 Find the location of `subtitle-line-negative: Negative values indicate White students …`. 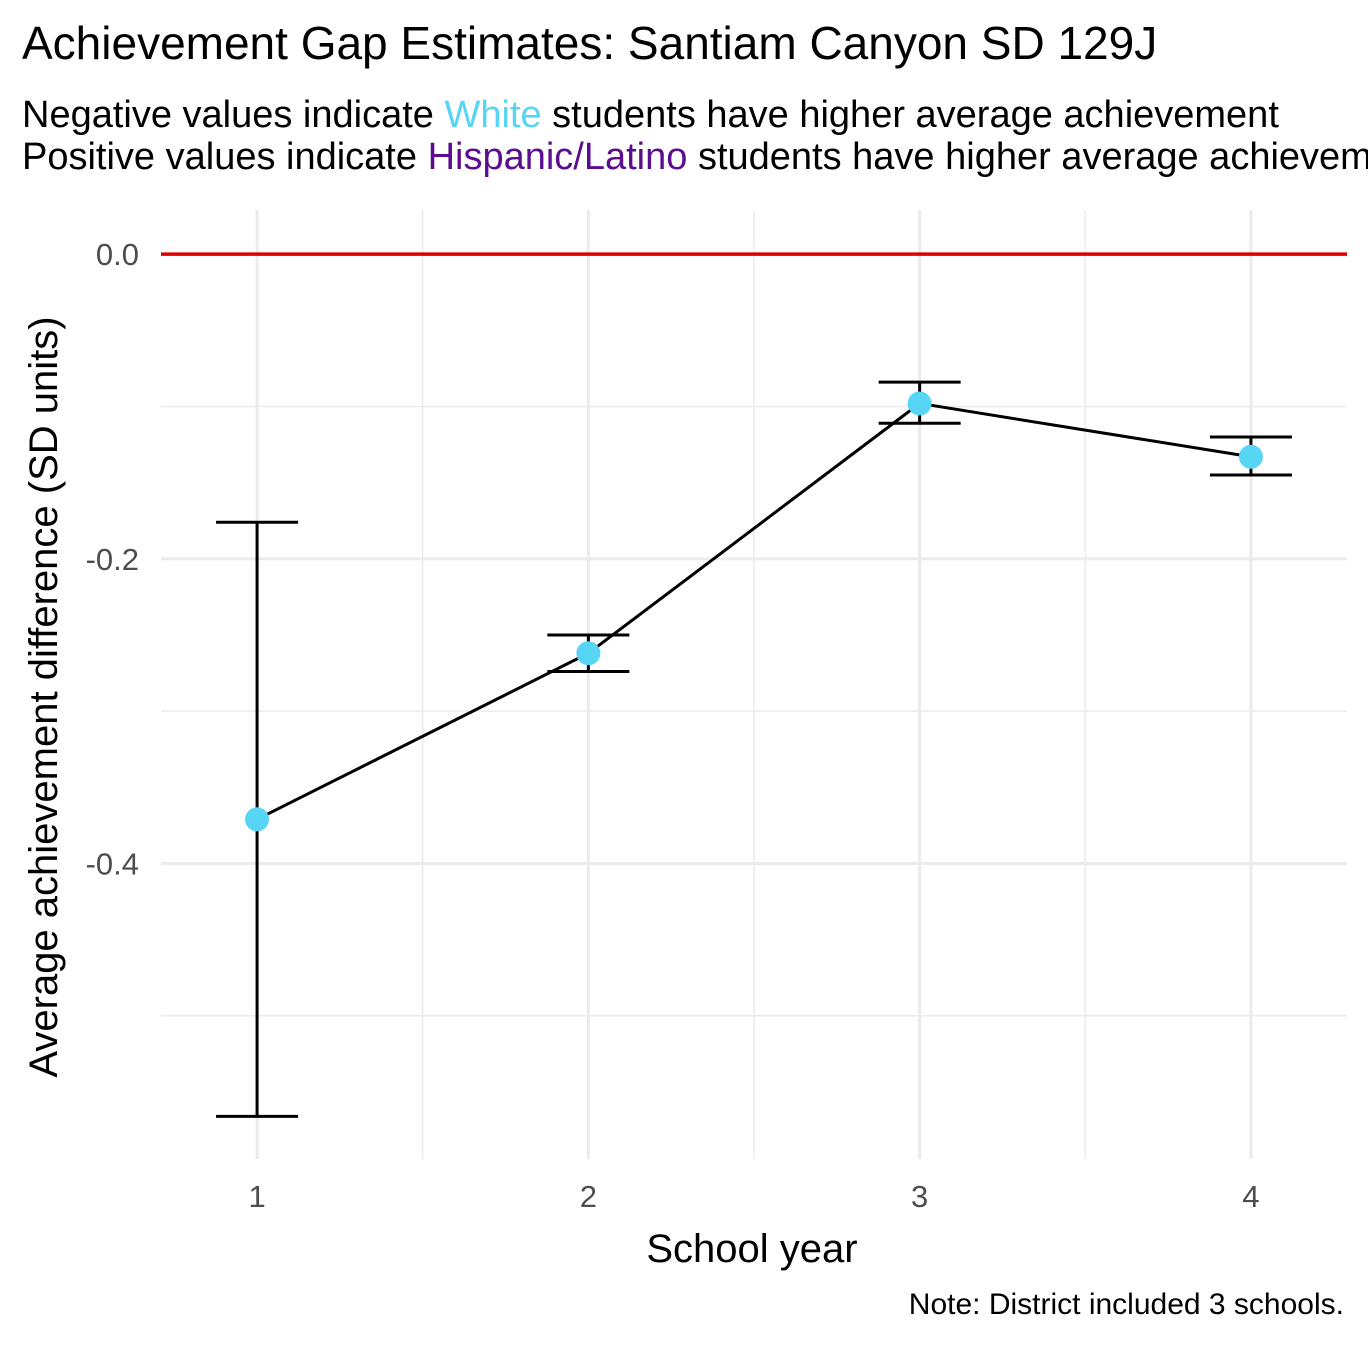

subtitle-line-negative: Negative values indicate White students … is located at coordinates (650, 115).